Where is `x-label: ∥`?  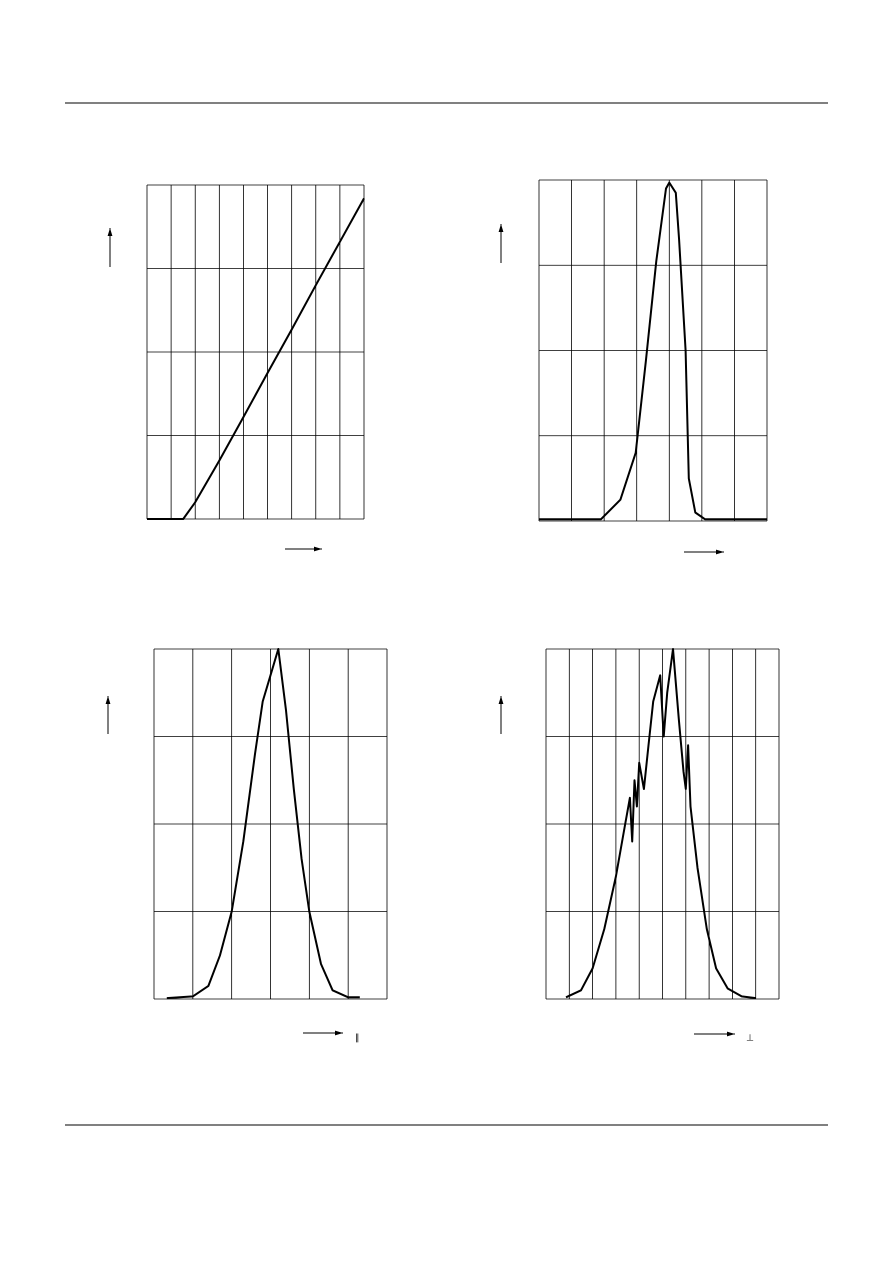 x-label: ∥ is located at coordinates (357, 1039).